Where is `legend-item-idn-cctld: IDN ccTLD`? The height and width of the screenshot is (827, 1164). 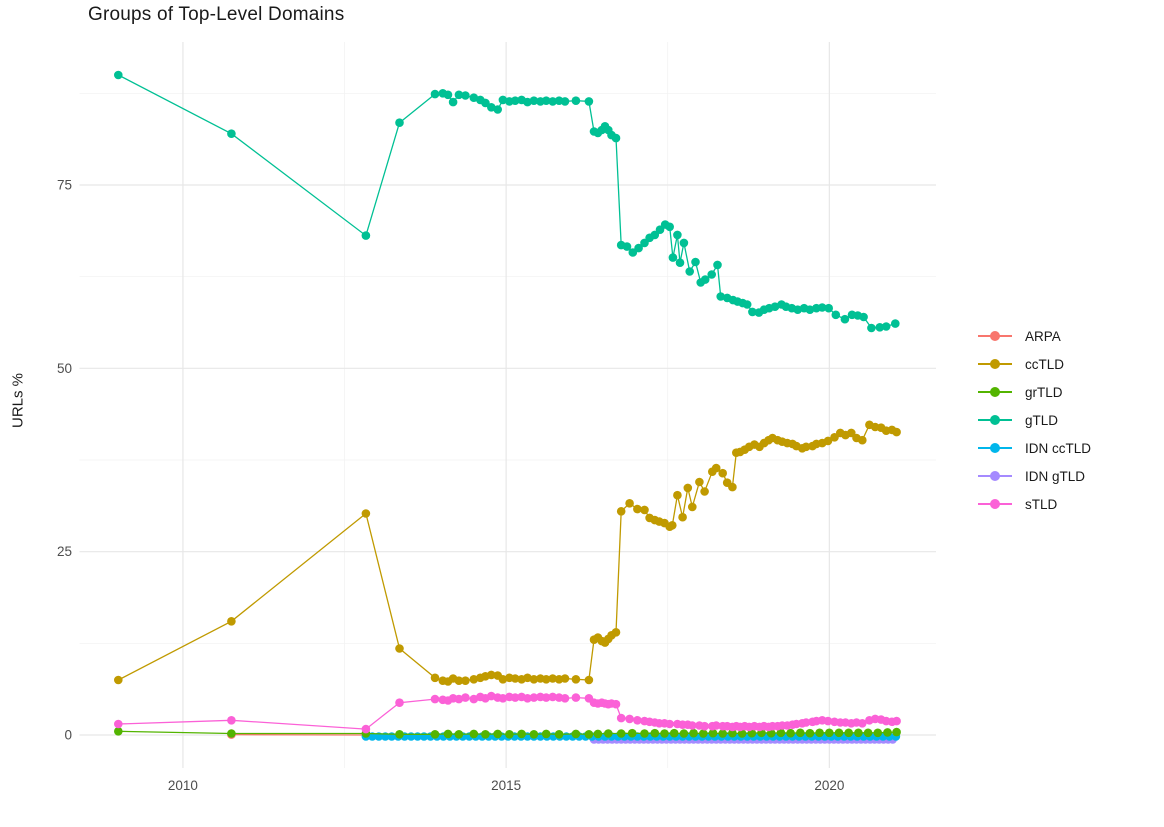 legend-item-idn-cctld: IDN ccTLD is located at coordinates (1034, 448).